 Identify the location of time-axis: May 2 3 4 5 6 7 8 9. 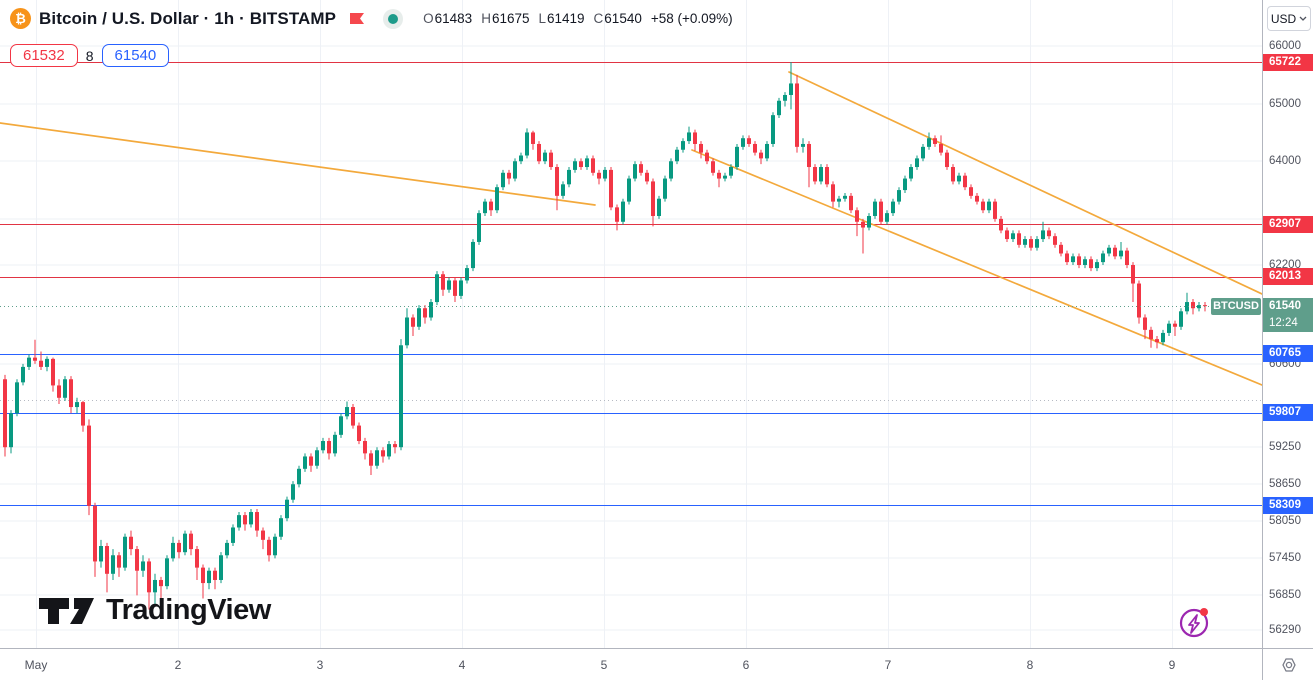
(631, 664).